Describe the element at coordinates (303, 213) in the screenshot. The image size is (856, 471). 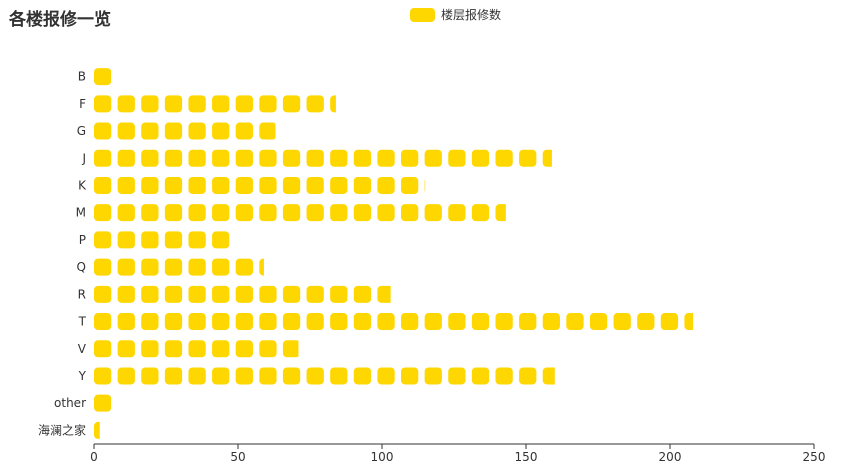
I see `bar-M` at that location.